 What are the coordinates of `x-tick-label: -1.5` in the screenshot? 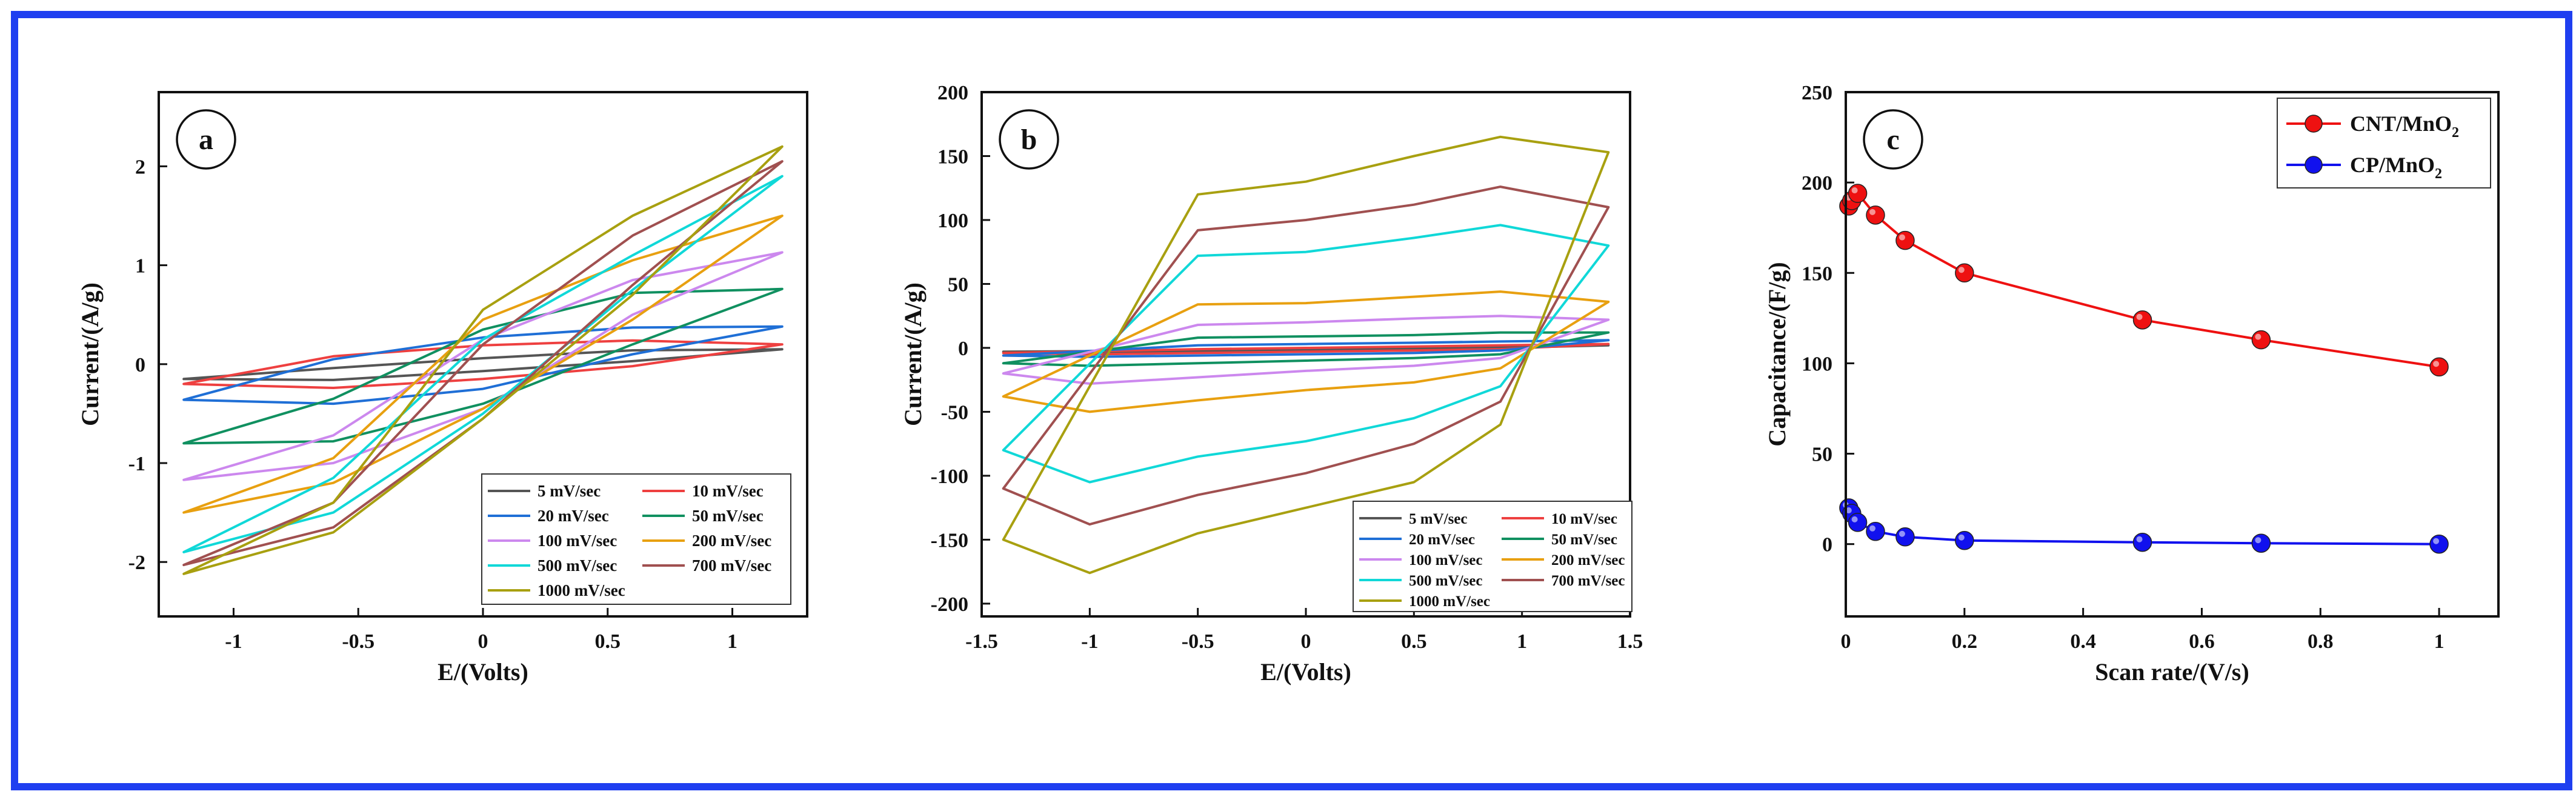 It's located at (981, 641).